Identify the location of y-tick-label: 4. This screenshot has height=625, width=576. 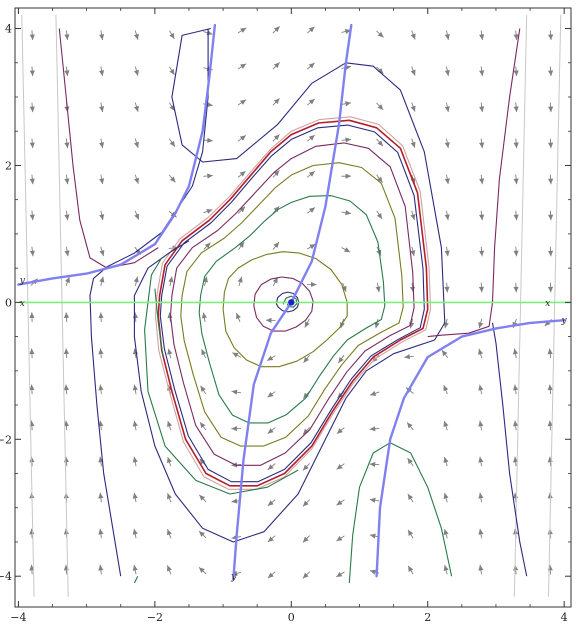
(8, 29).